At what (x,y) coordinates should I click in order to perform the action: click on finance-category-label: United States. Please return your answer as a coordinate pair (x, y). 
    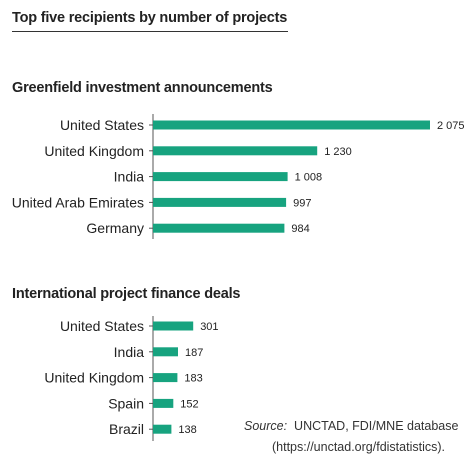
    Looking at the image, I should click on (102, 326).